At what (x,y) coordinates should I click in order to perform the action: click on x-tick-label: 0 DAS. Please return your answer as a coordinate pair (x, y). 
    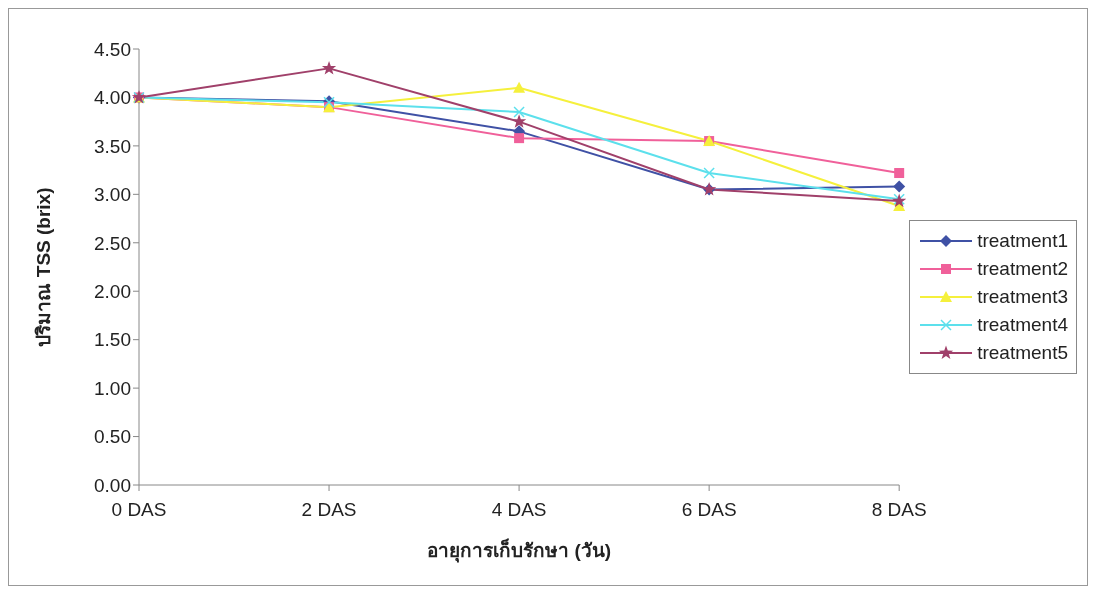
    Looking at the image, I should click on (139, 510).